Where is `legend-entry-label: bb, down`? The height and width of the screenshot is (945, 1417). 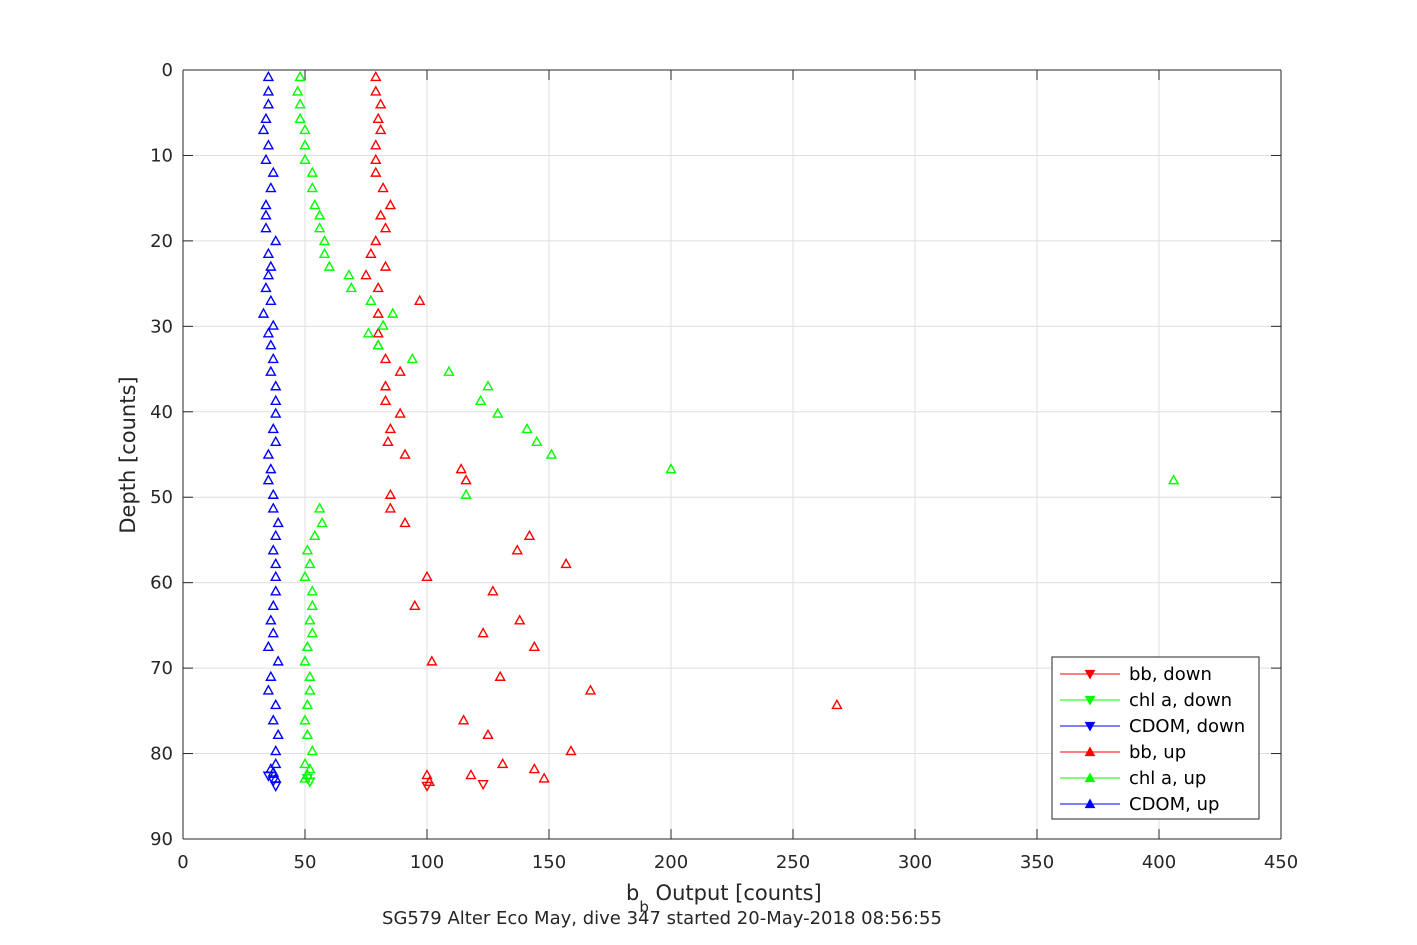
legend-entry-label: bb, down is located at coordinates (1170, 674).